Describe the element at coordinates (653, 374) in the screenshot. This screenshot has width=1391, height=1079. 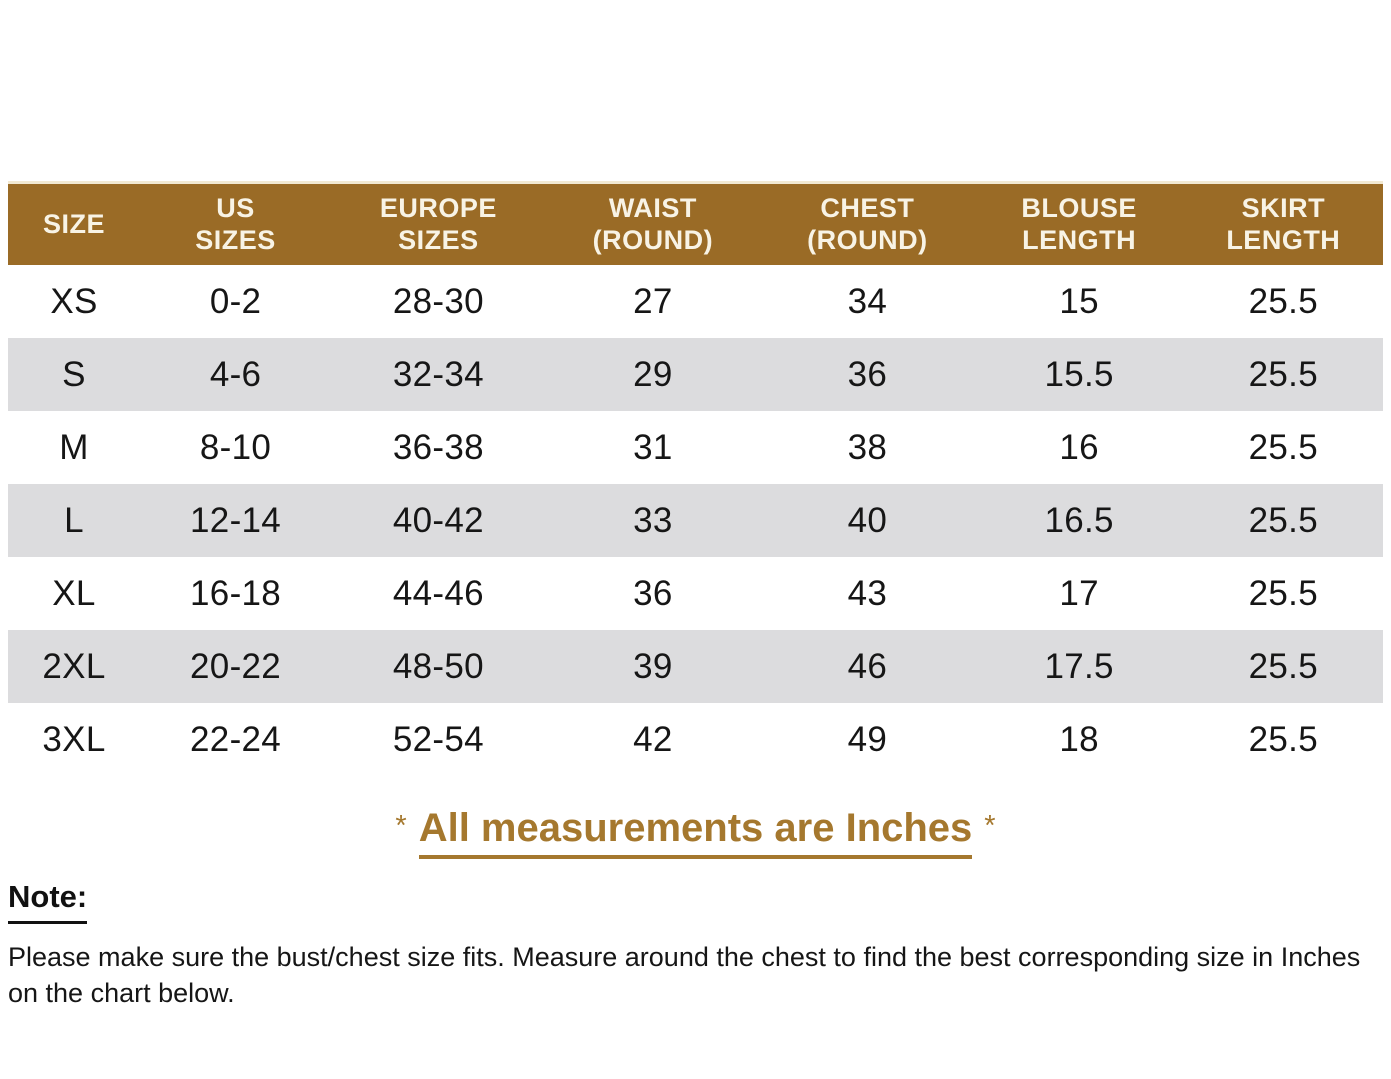
I see `cell-waist: 29` at that location.